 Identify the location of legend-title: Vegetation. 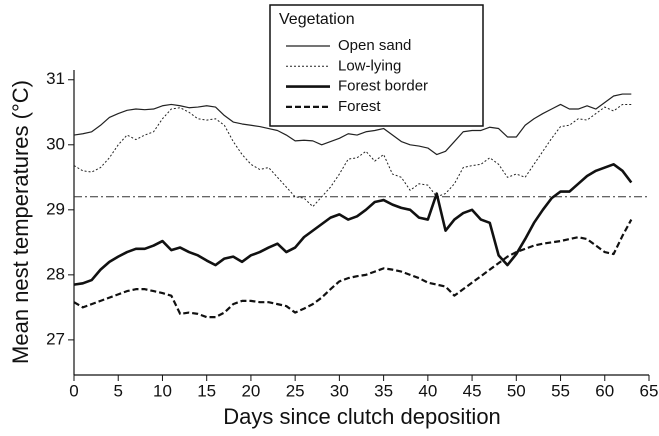
(317, 19).